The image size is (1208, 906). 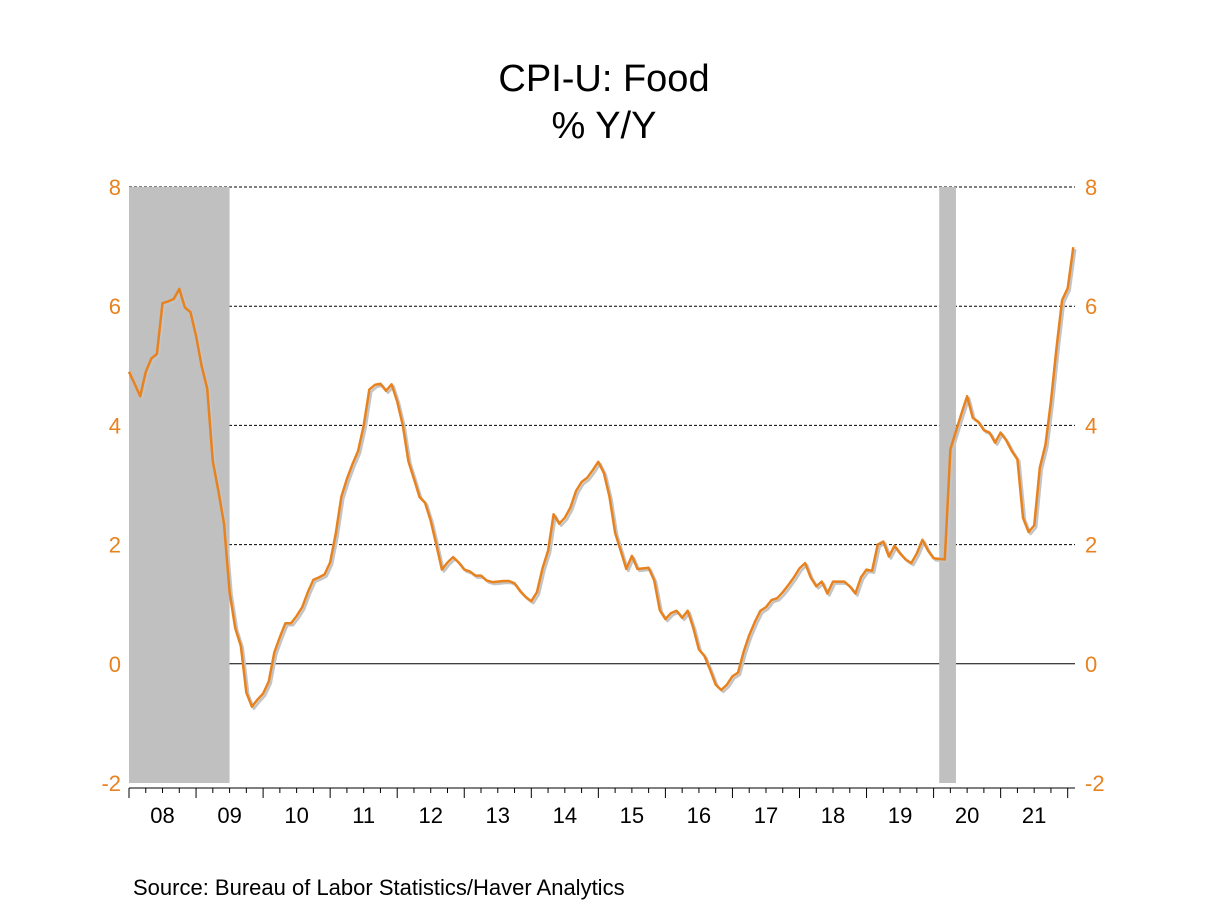 I want to click on y-tick-label-left: -2, so click(x=111, y=783).